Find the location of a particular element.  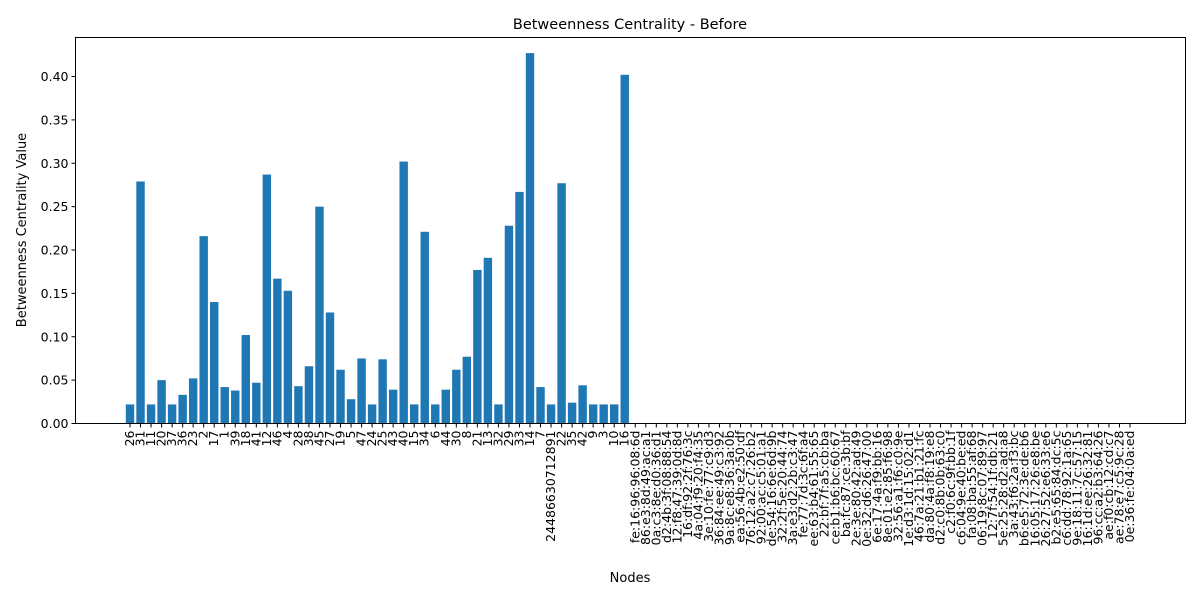

x-tick-label: da:80:4a:f8:19:e8 is located at coordinates (929, 486).